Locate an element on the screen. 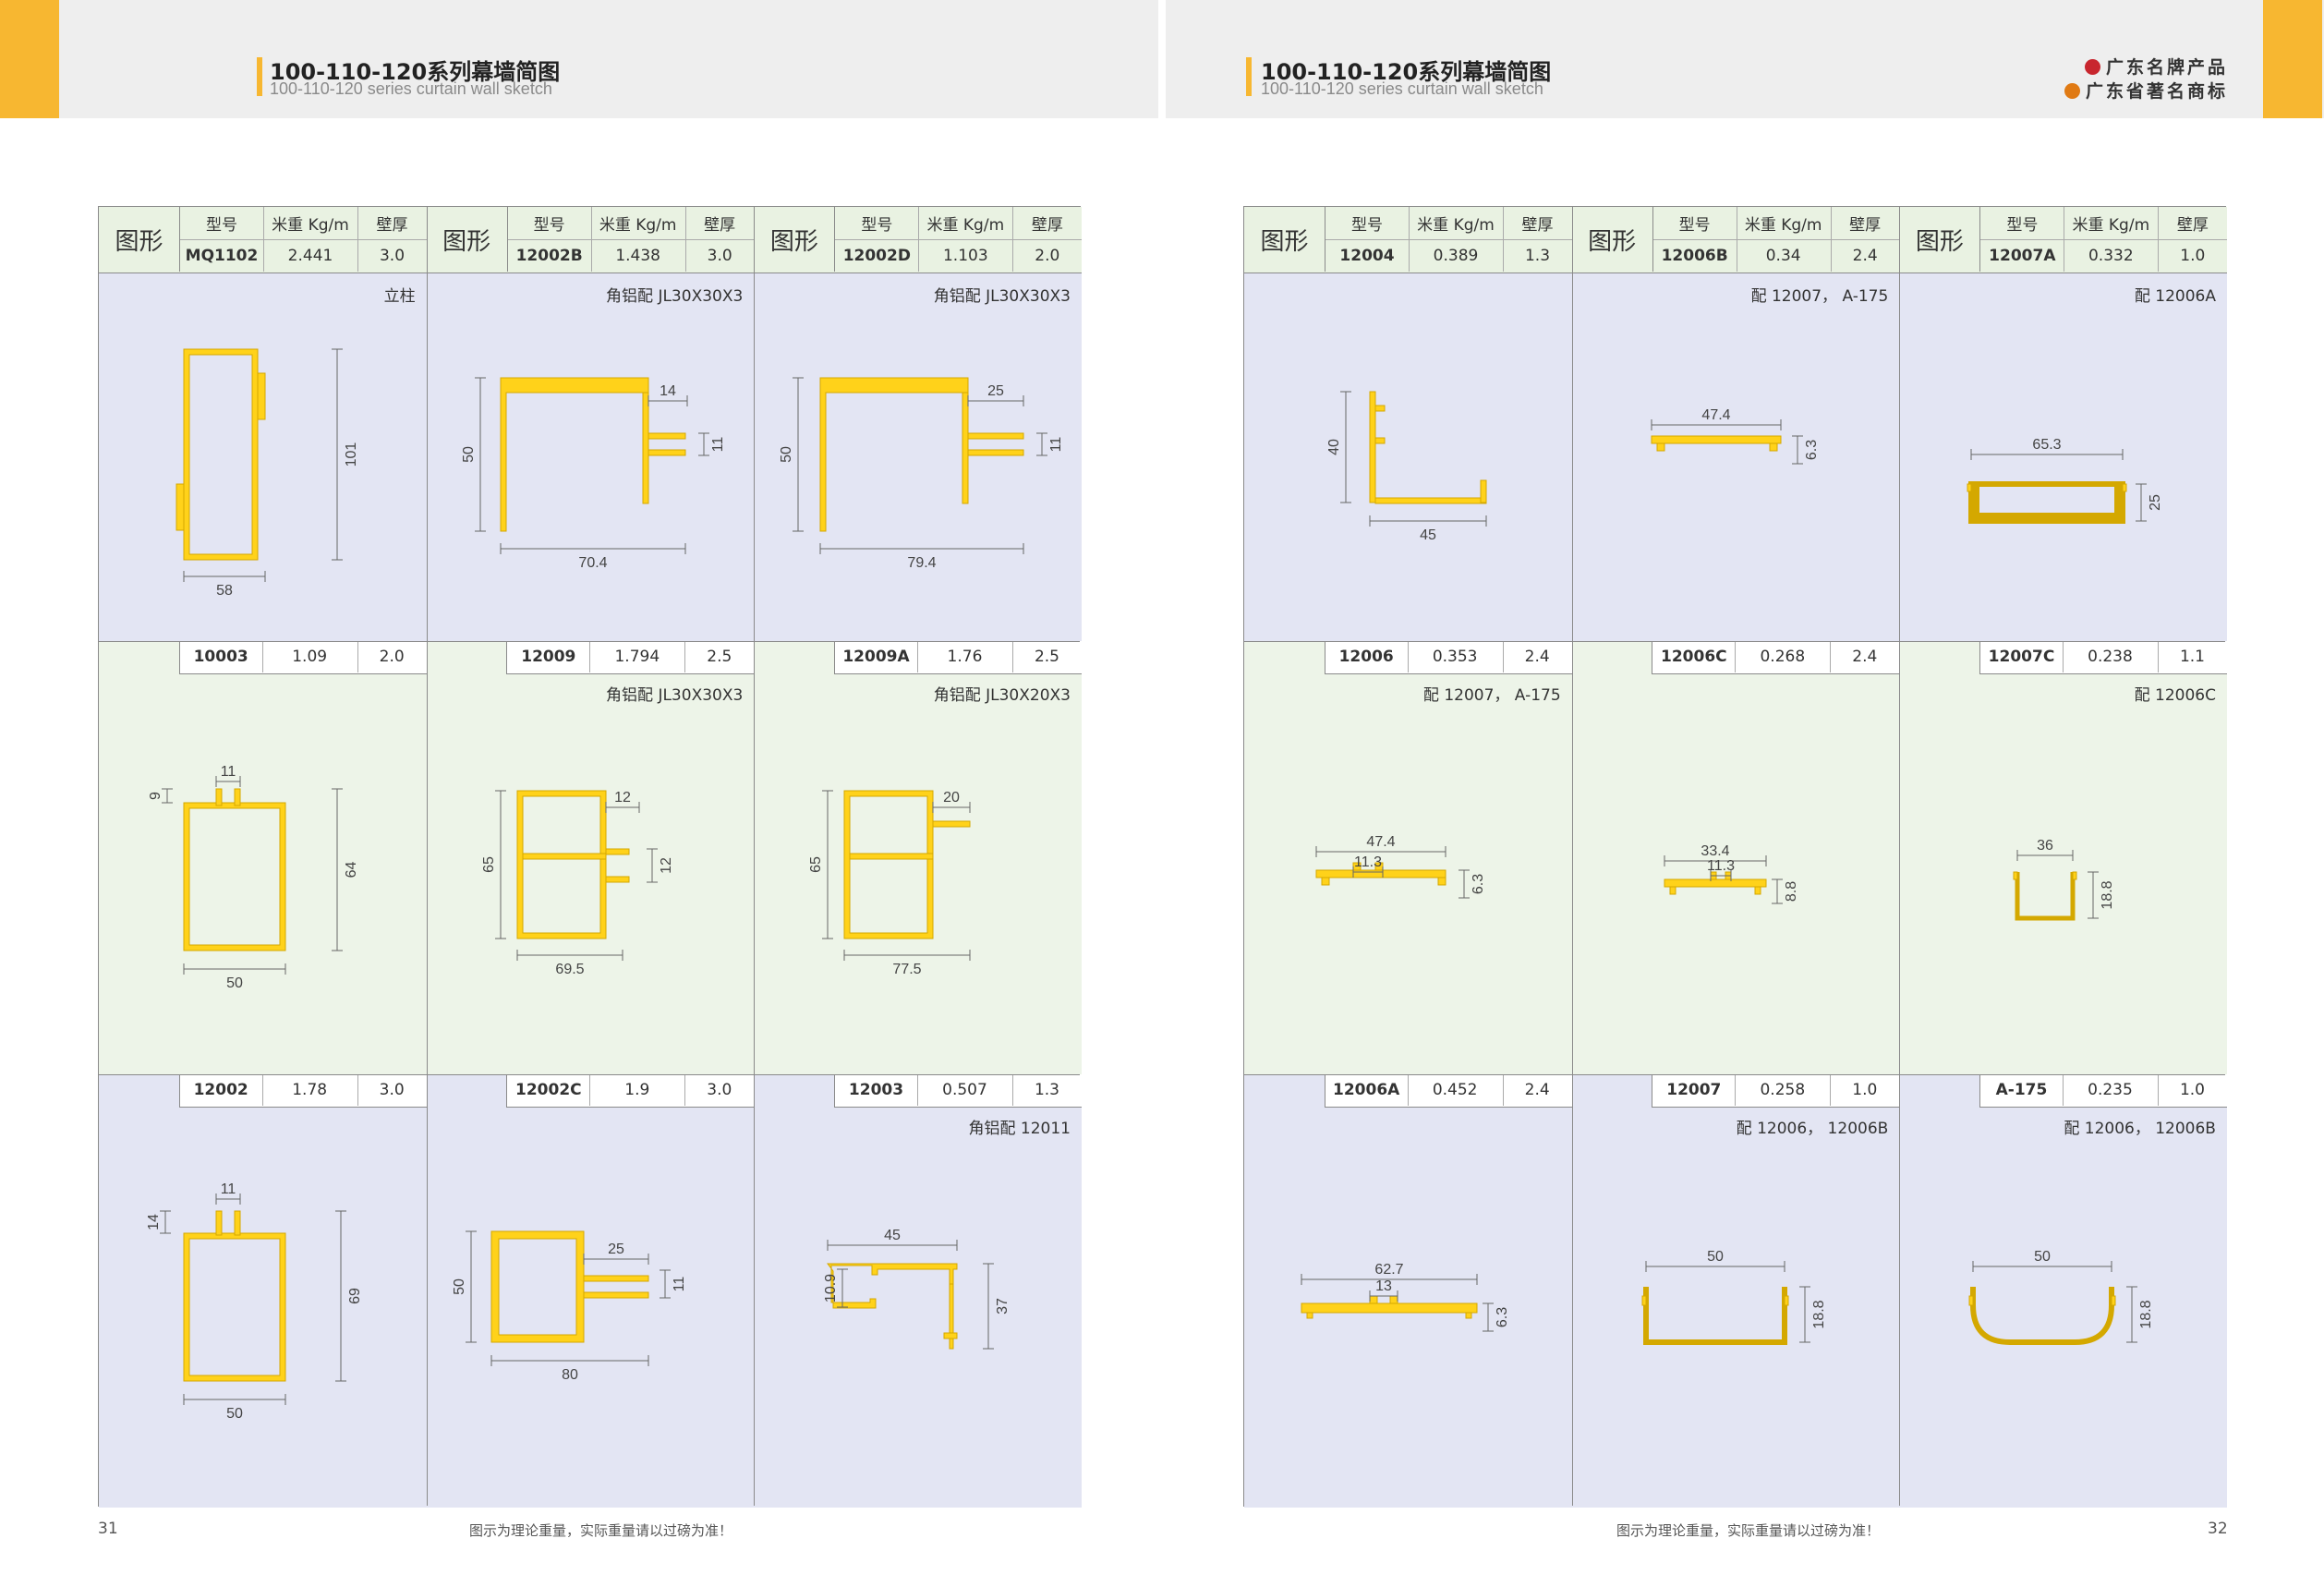 The image size is (2324, 1587). dimension-label: 14 is located at coordinates (154, 1222).